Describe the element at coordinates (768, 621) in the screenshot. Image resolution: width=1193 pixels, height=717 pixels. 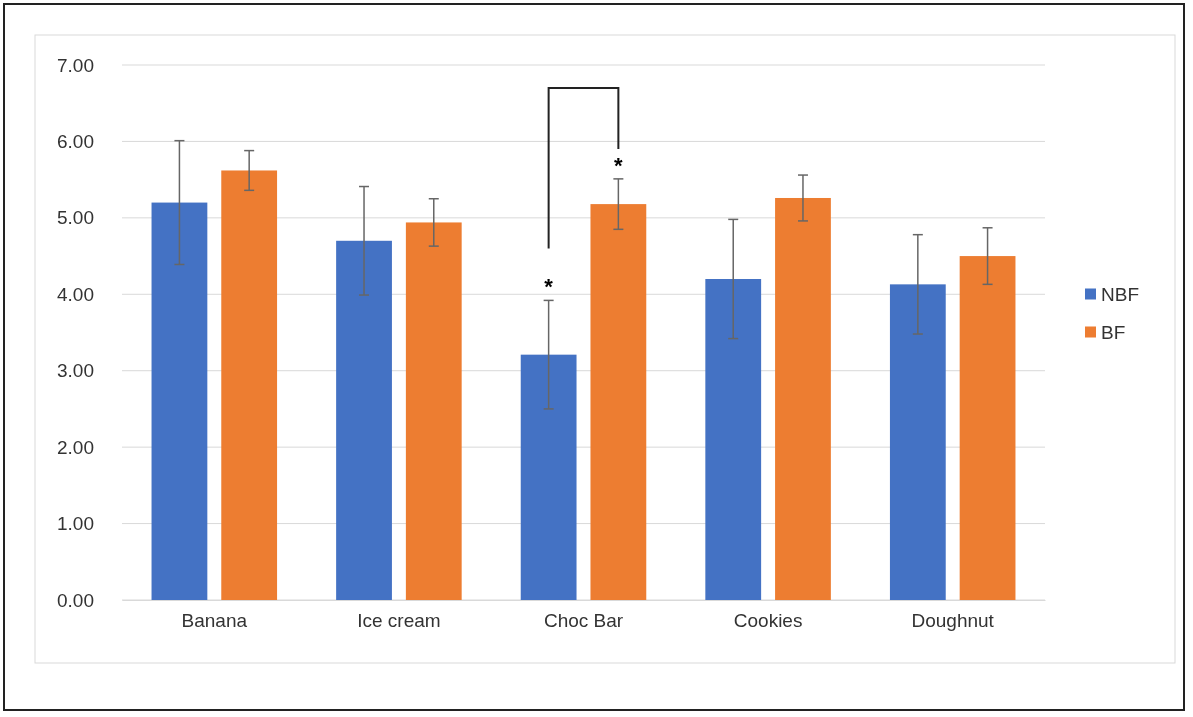
I see `x-tick-label: Cookies` at that location.